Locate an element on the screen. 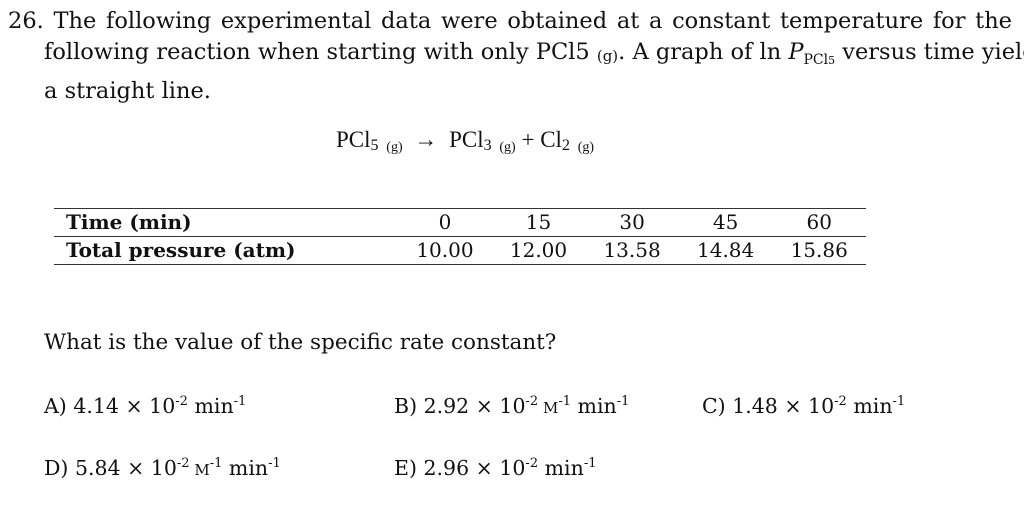 Image resolution: width=1024 pixels, height=526 pixels. table-cell: 0 is located at coordinates (445, 222).